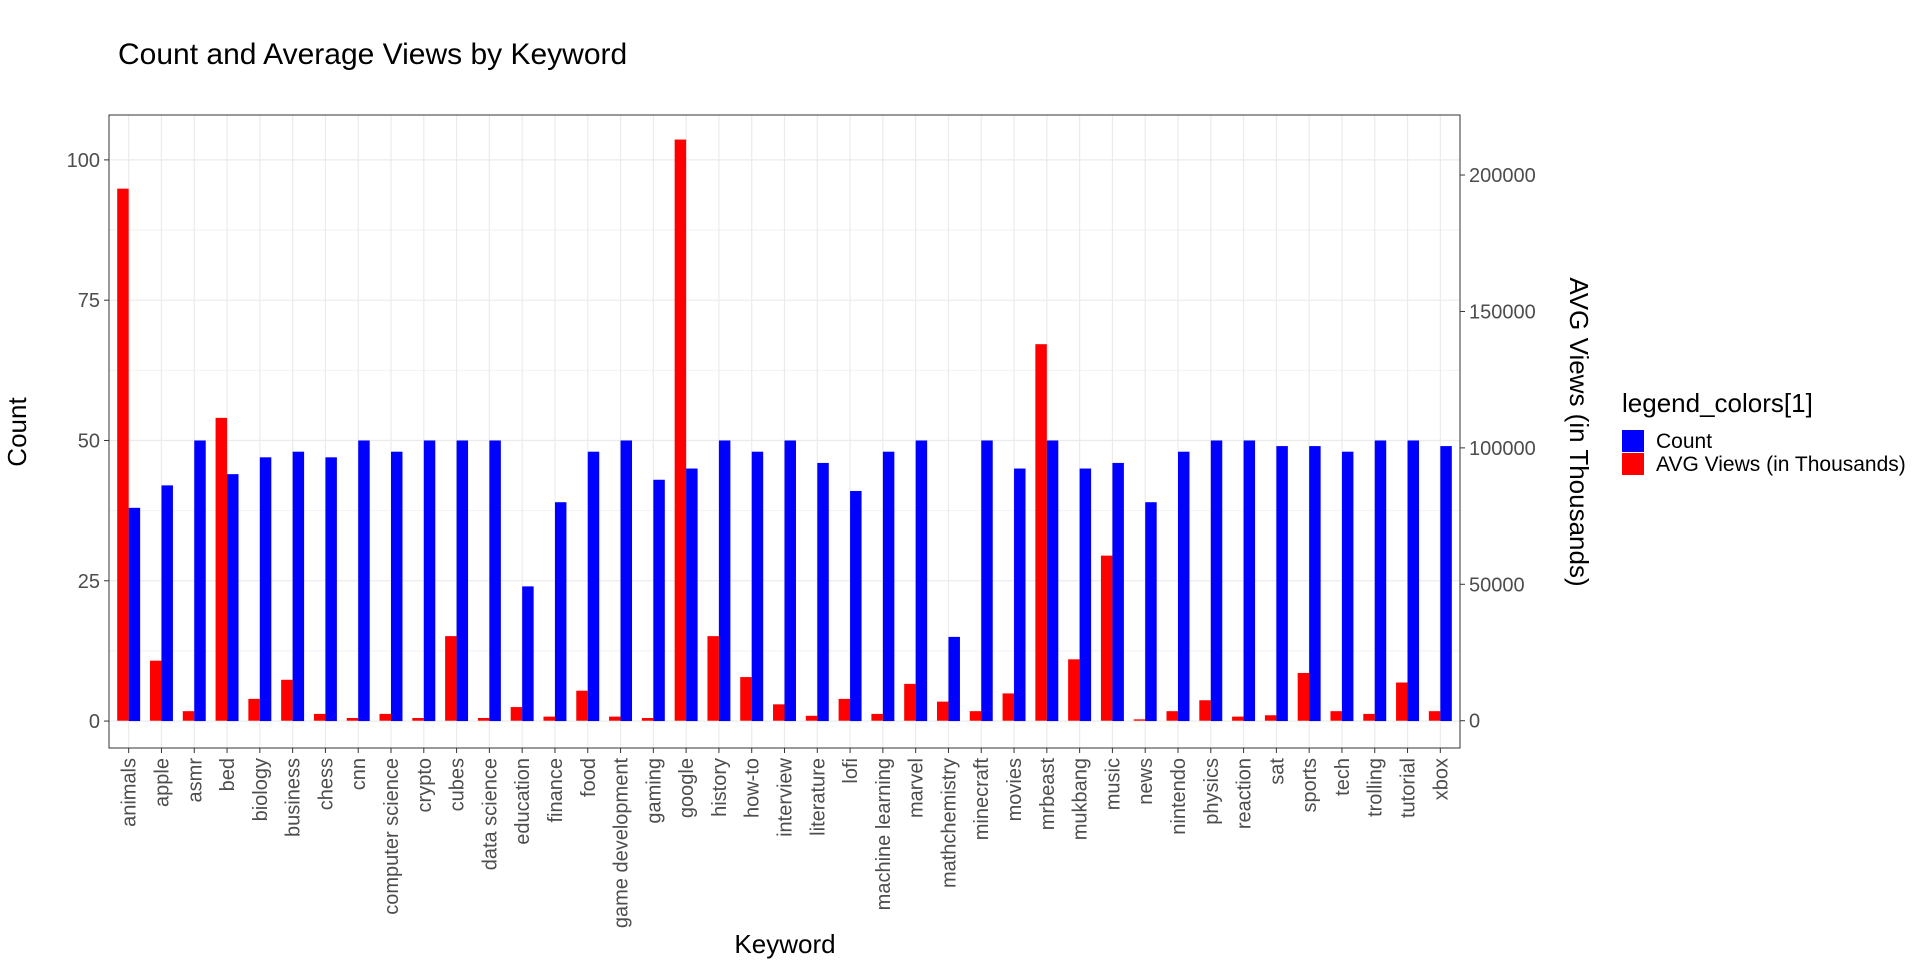 Image resolution: width=1920 pixels, height=960 pixels. Describe the element at coordinates (326, 784) in the screenshot. I see `x-tick-label: chess` at that location.